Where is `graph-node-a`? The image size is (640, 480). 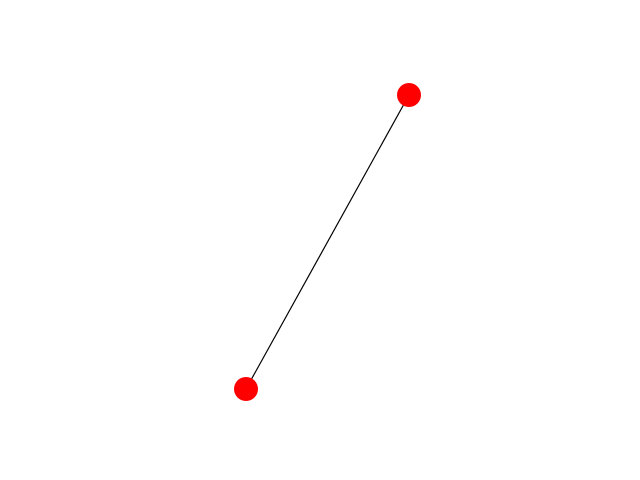 graph-node-a is located at coordinates (409, 95).